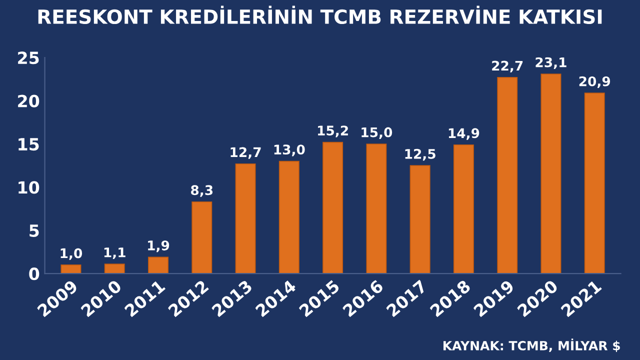 The width and height of the screenshot is (640, 360). Describe the element at coordinates (29, 101) in the screenshot. I see `y-tick-label: 20` at that location.